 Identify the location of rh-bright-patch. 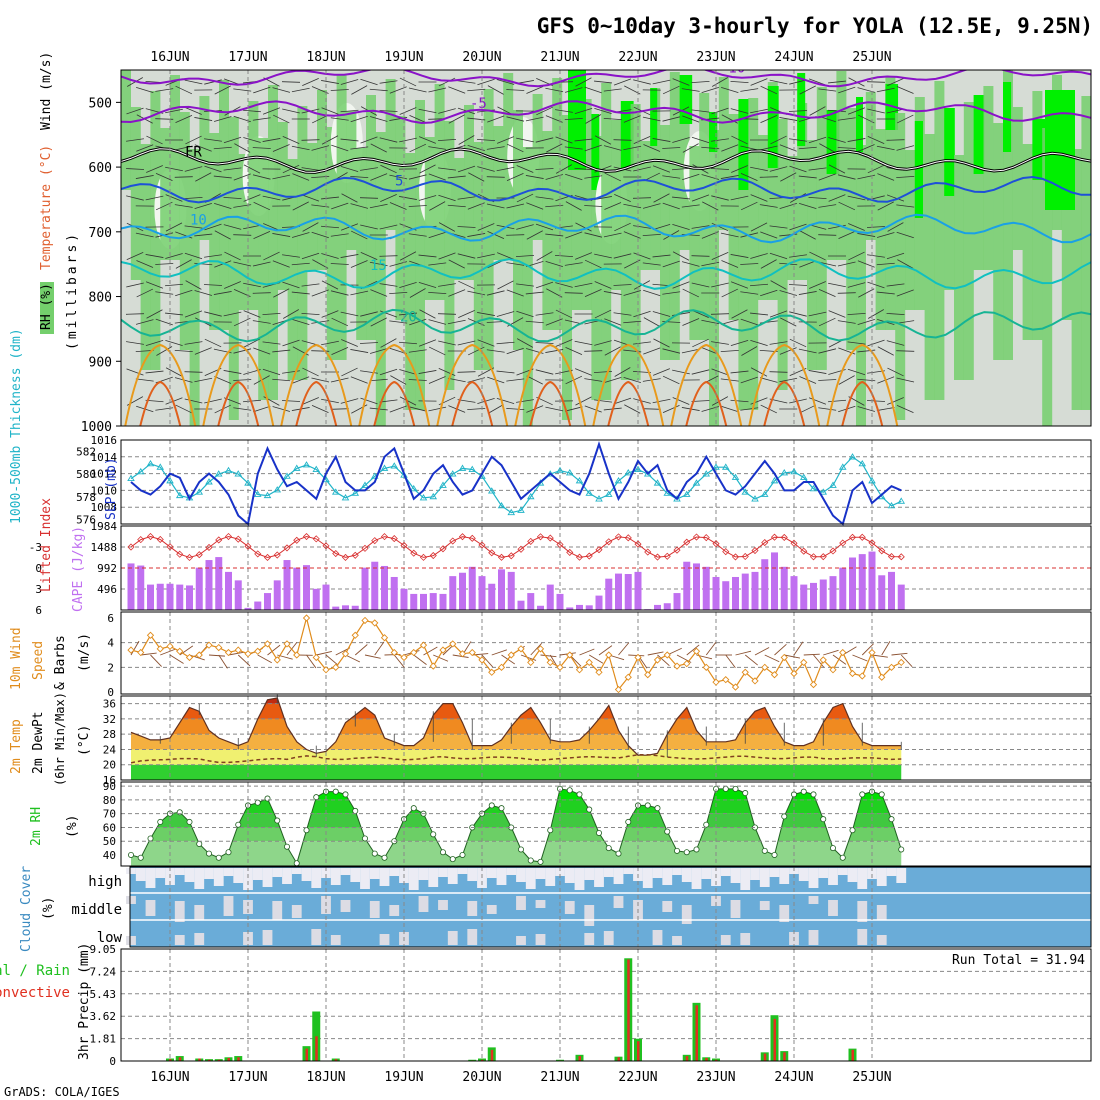
(919, 169).